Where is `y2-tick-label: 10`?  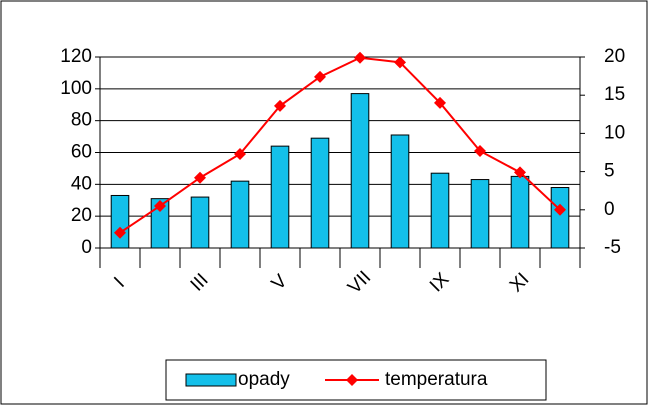
y2-tick-label: 10 is located at coordinates (614, 132).